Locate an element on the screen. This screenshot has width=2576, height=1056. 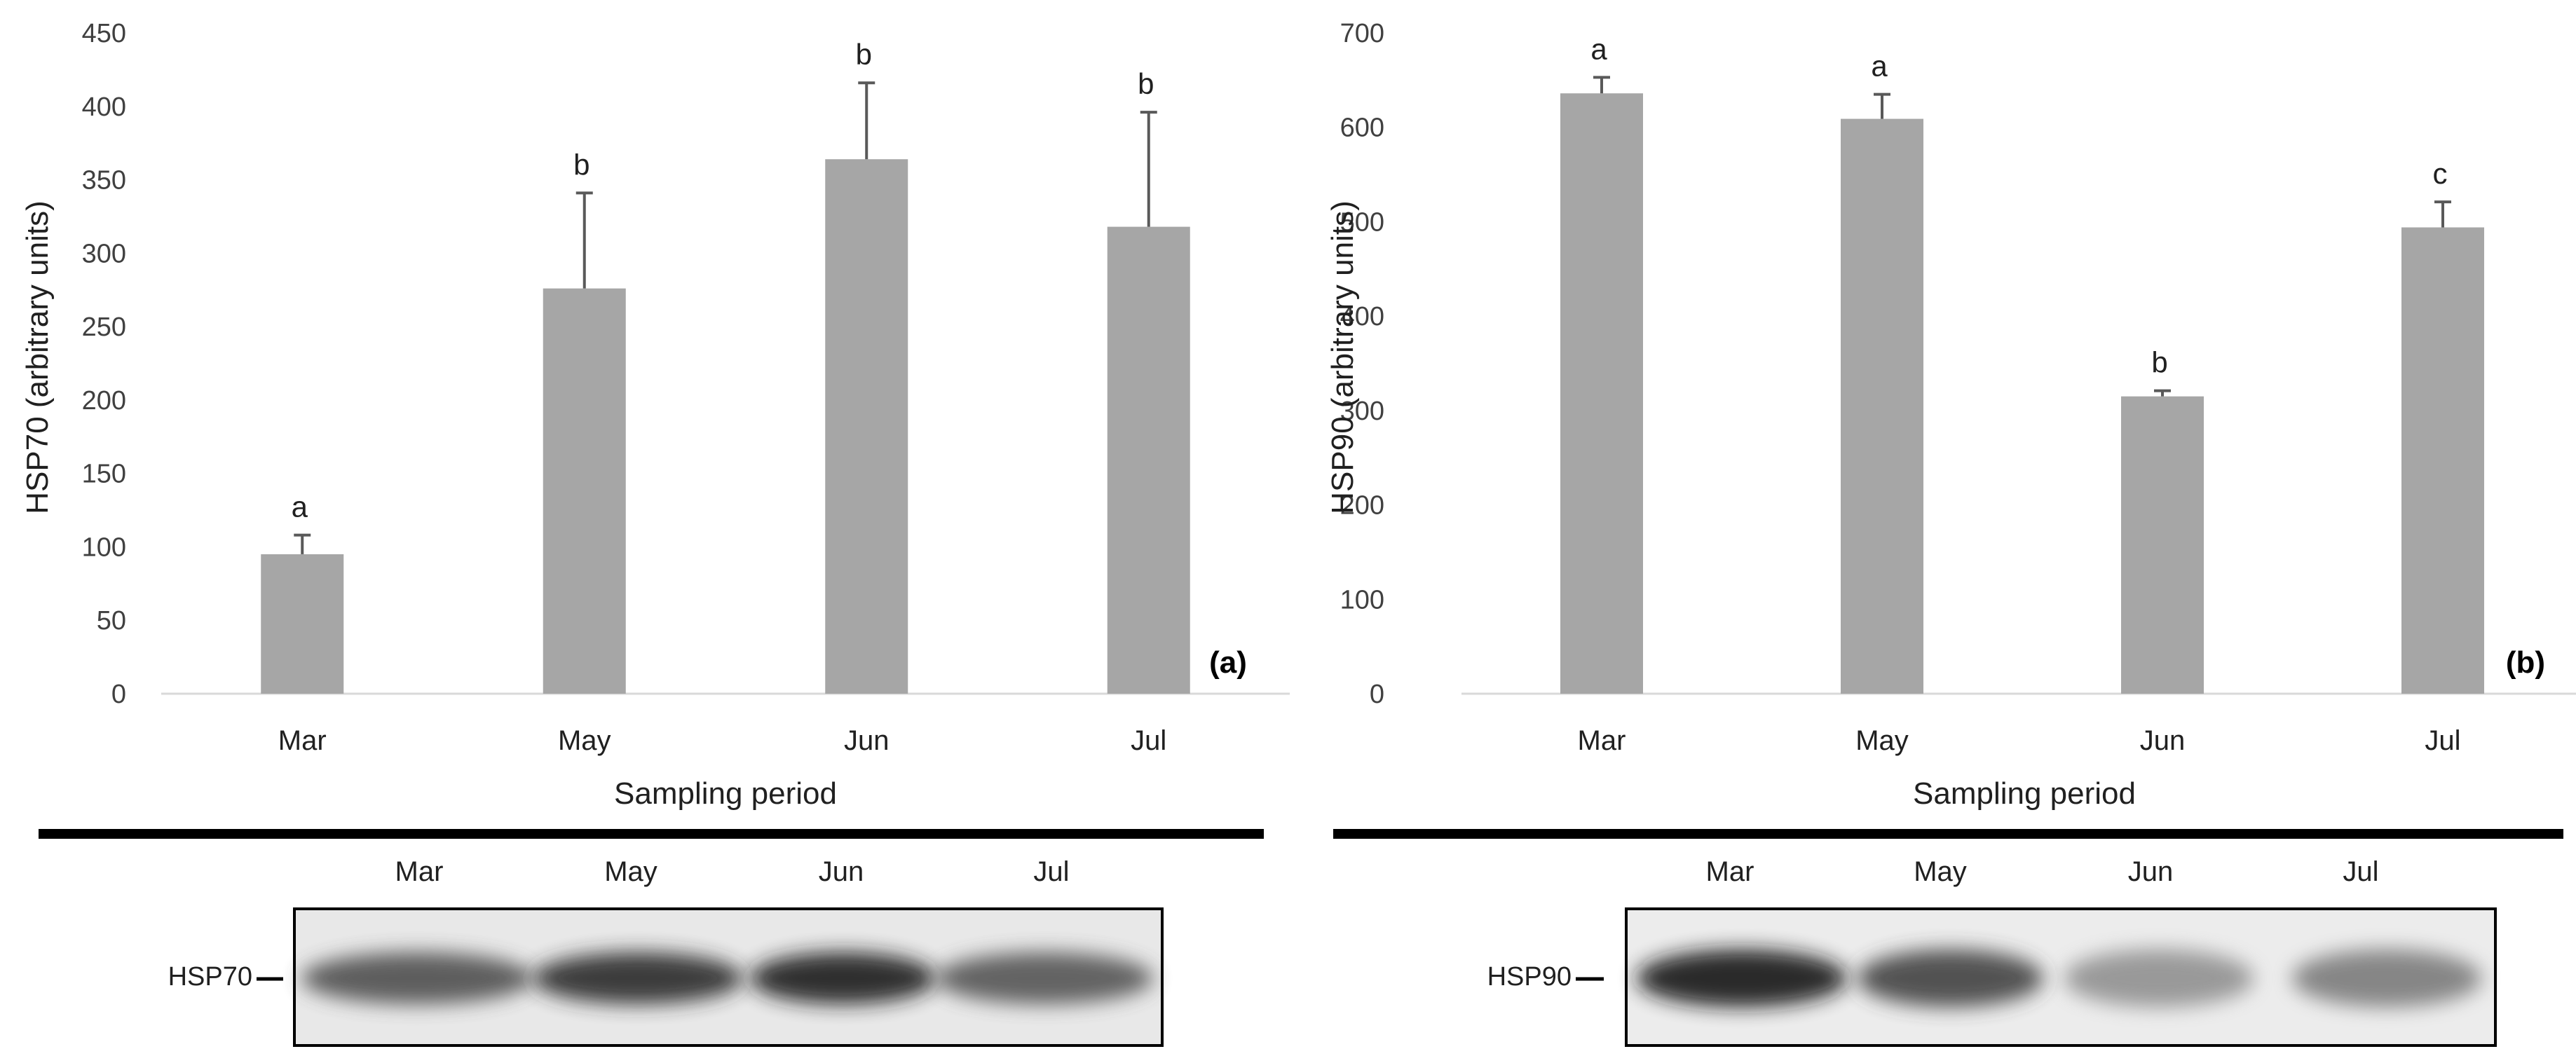
panel-b-y-tick: 500 is located at coordinates (1362, 222).